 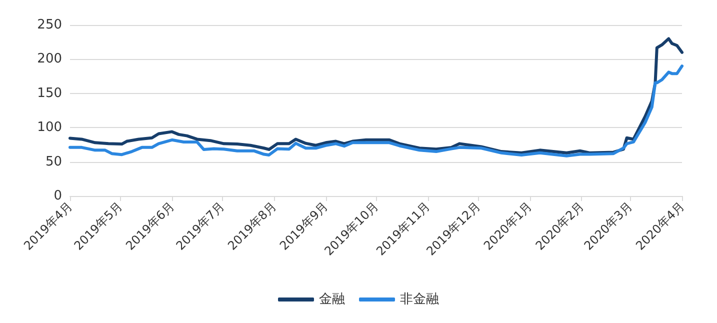 What do you see at coordinates (332, 299) in the screenshot?
I see `legend-label: 金融` at bounding box center [332, 299].